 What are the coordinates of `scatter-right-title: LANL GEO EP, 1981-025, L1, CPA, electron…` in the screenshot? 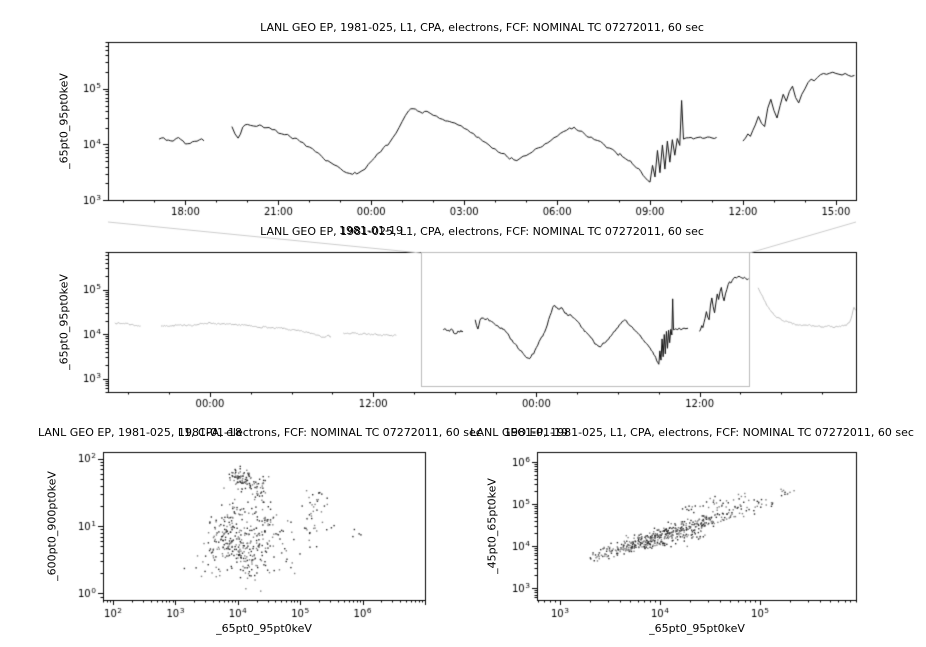 It's located at (692, 432).